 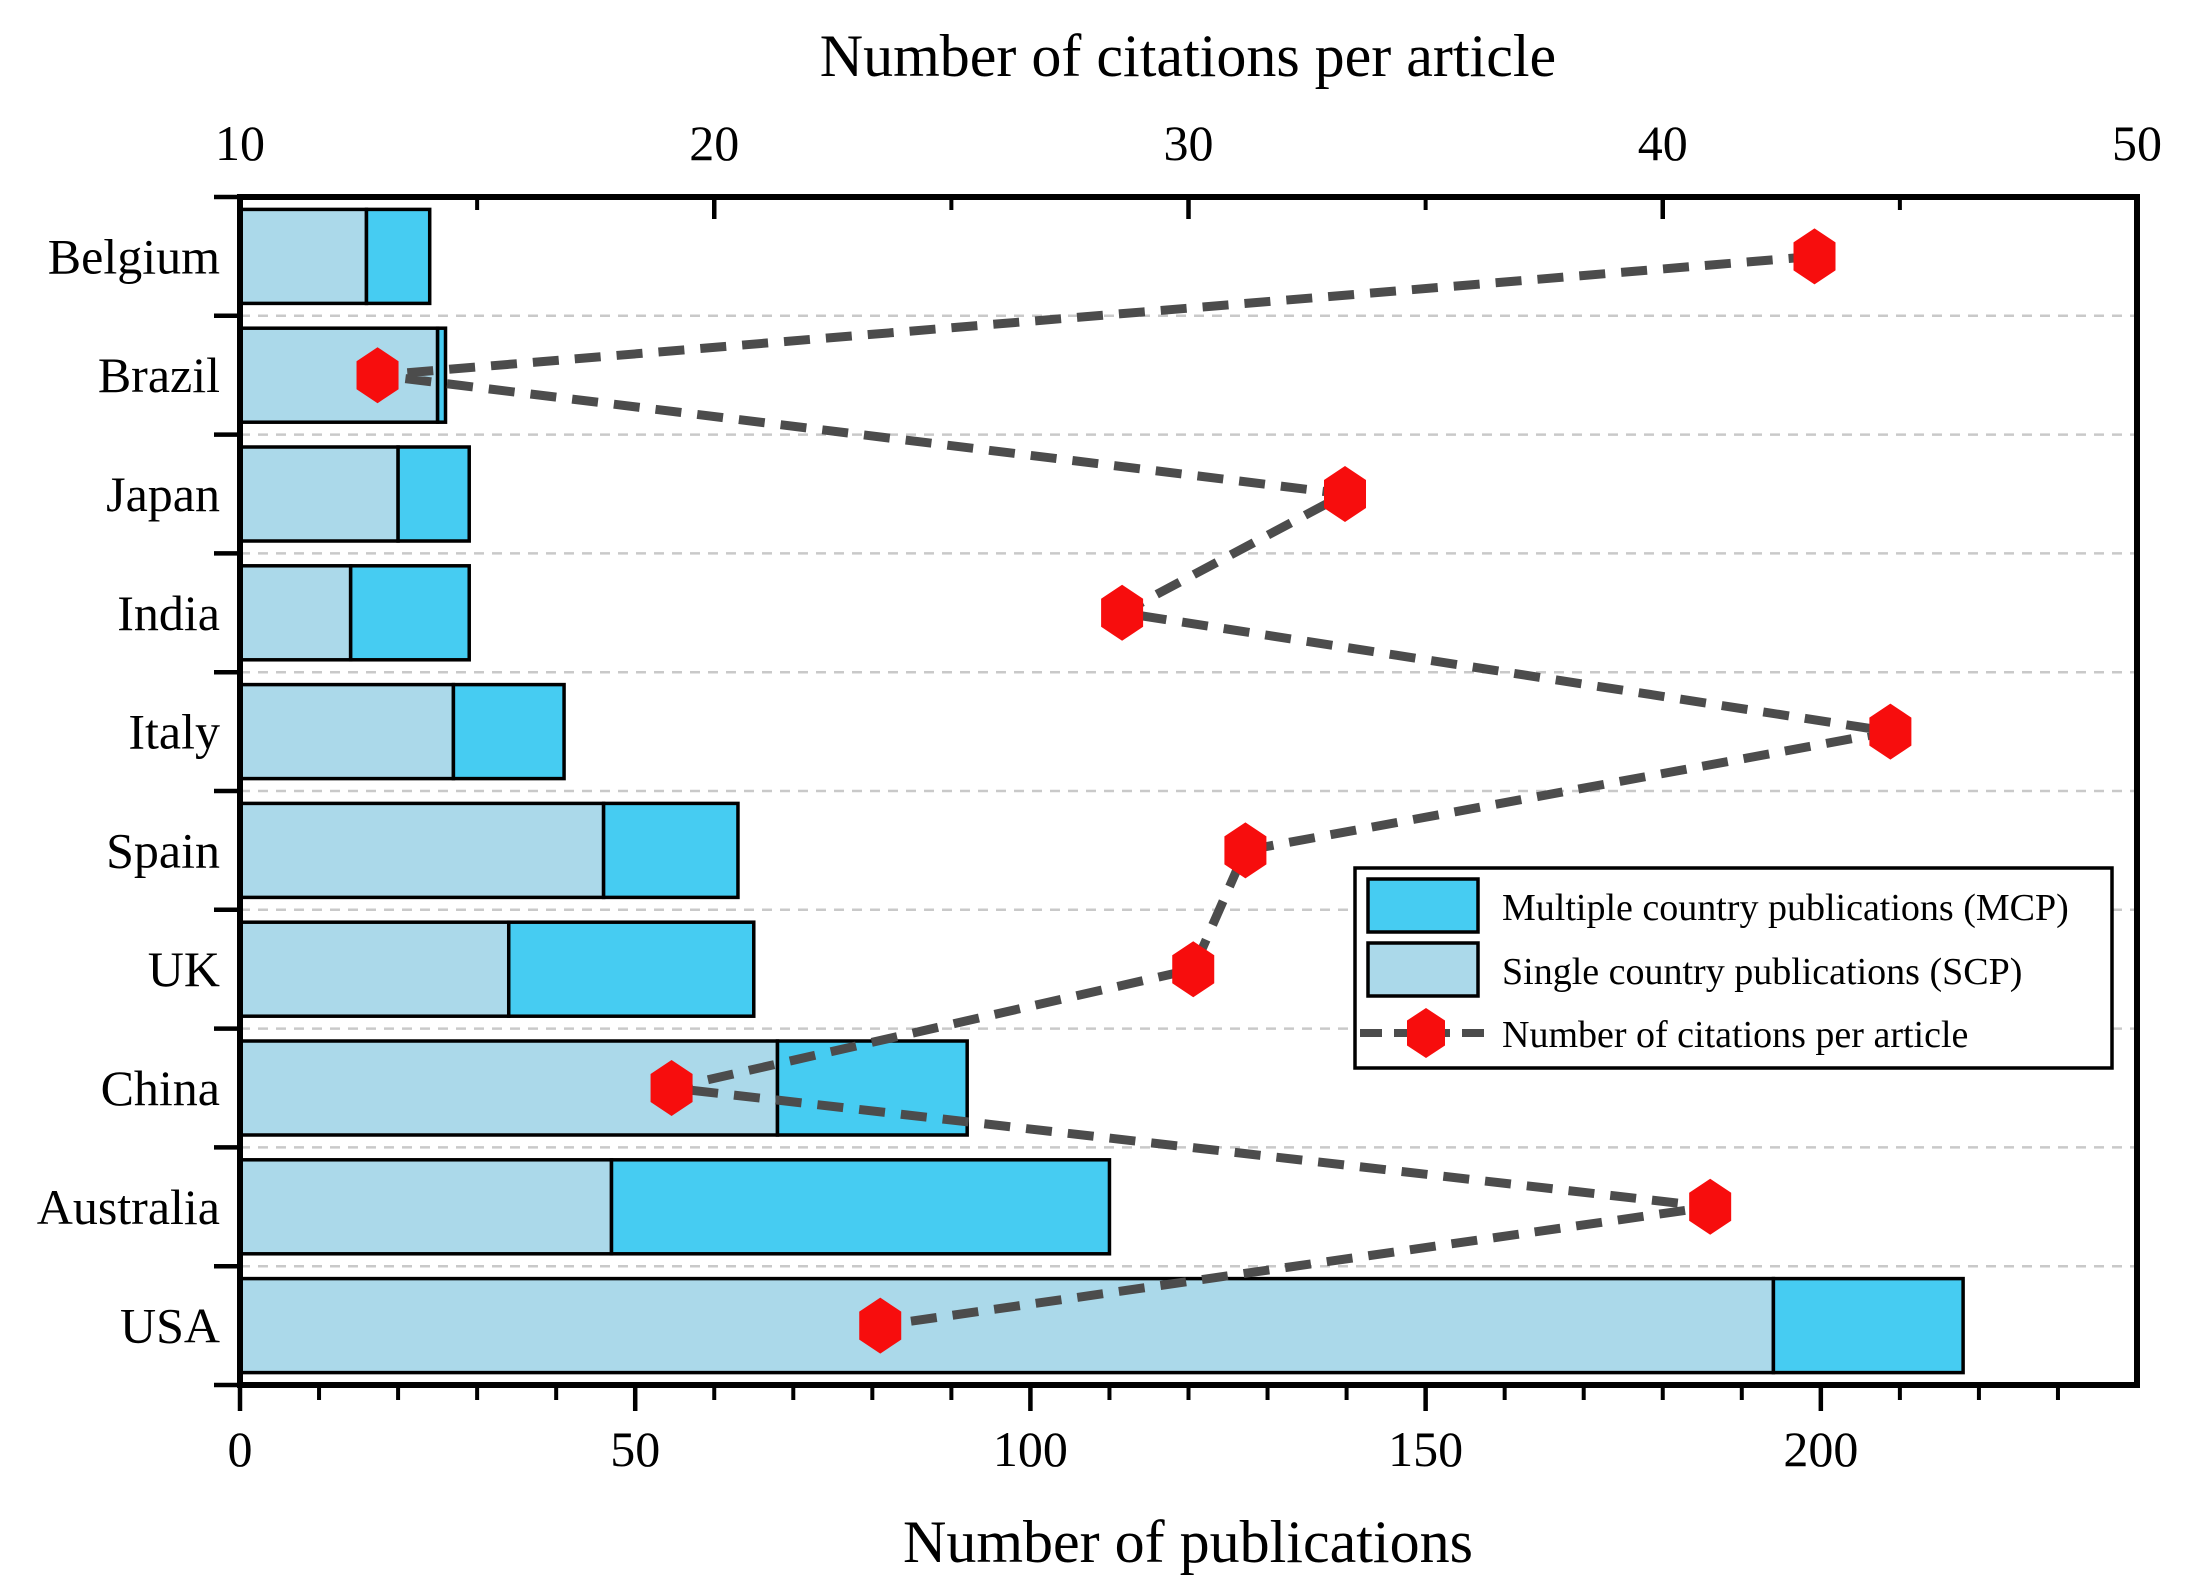 What do you see at coordinates (398, 256) in the screenshot?
I see `bar-mcp-belgium` at bounding box center [398, 256].